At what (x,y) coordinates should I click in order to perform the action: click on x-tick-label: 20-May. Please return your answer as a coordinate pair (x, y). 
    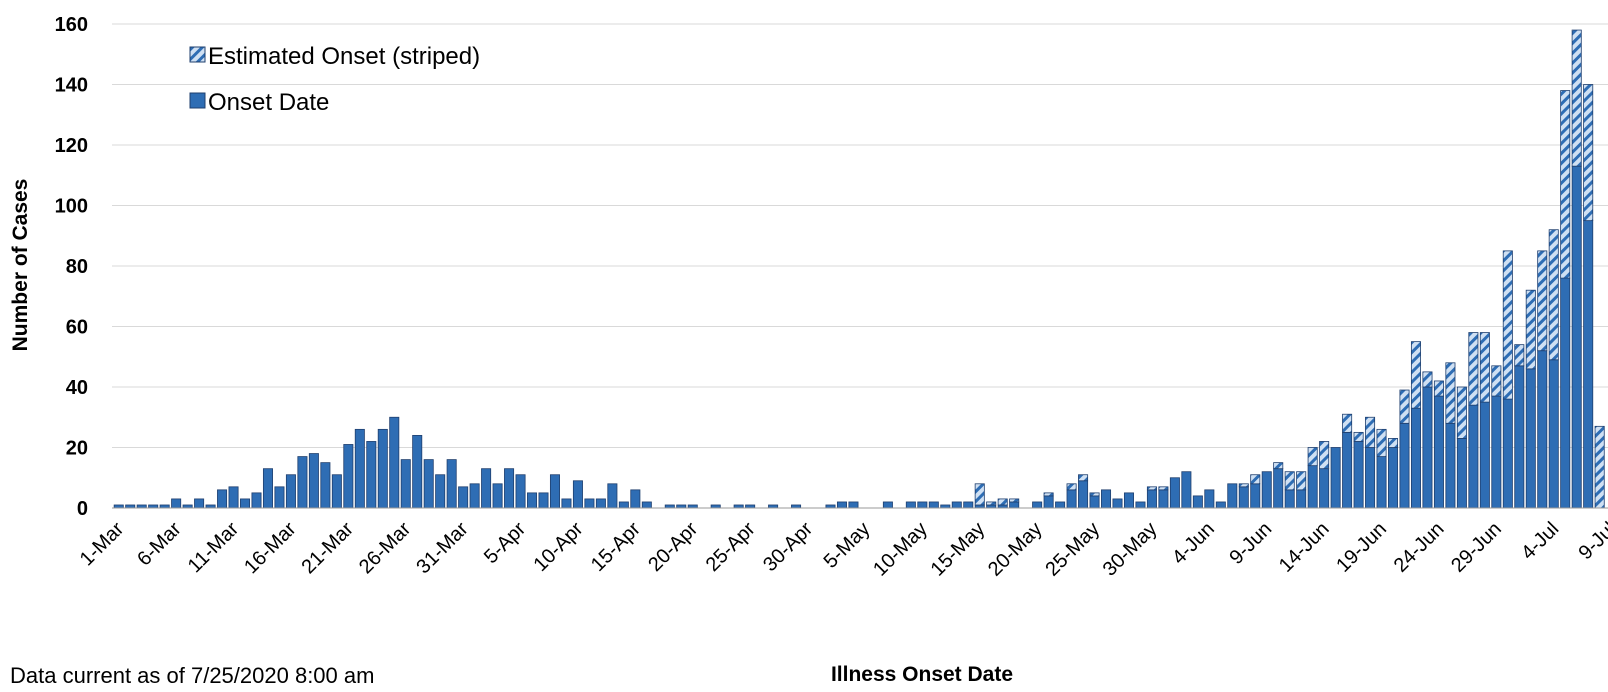
    Looking at the image, I should click on (1015, 549).